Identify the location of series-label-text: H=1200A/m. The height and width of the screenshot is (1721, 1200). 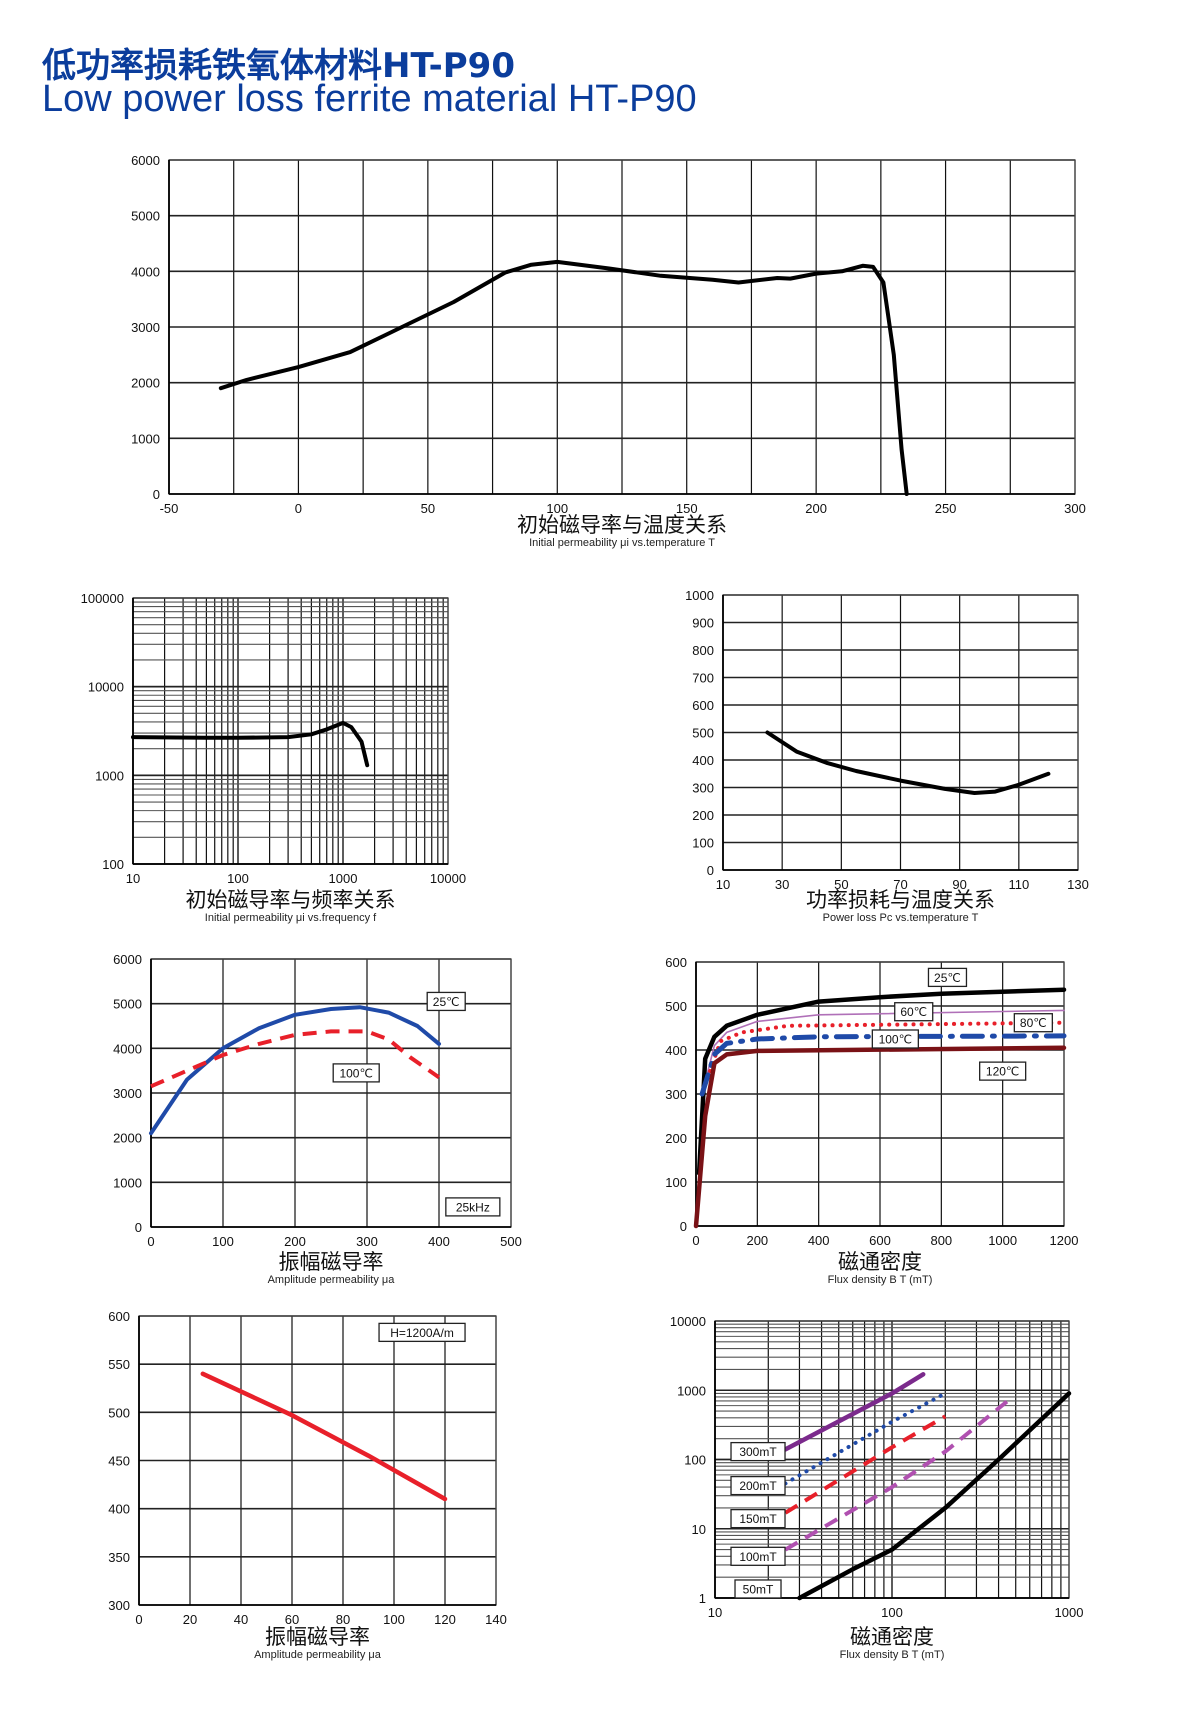
(422, 1333).